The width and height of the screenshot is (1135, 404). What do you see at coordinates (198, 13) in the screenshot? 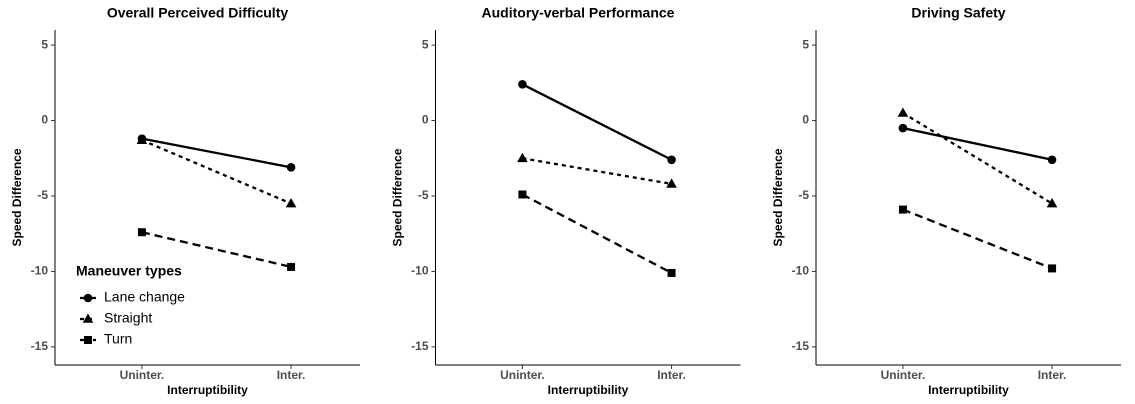
I see `panel-title: Overall Perceived Difficulty` at bounding box center [198, 13].